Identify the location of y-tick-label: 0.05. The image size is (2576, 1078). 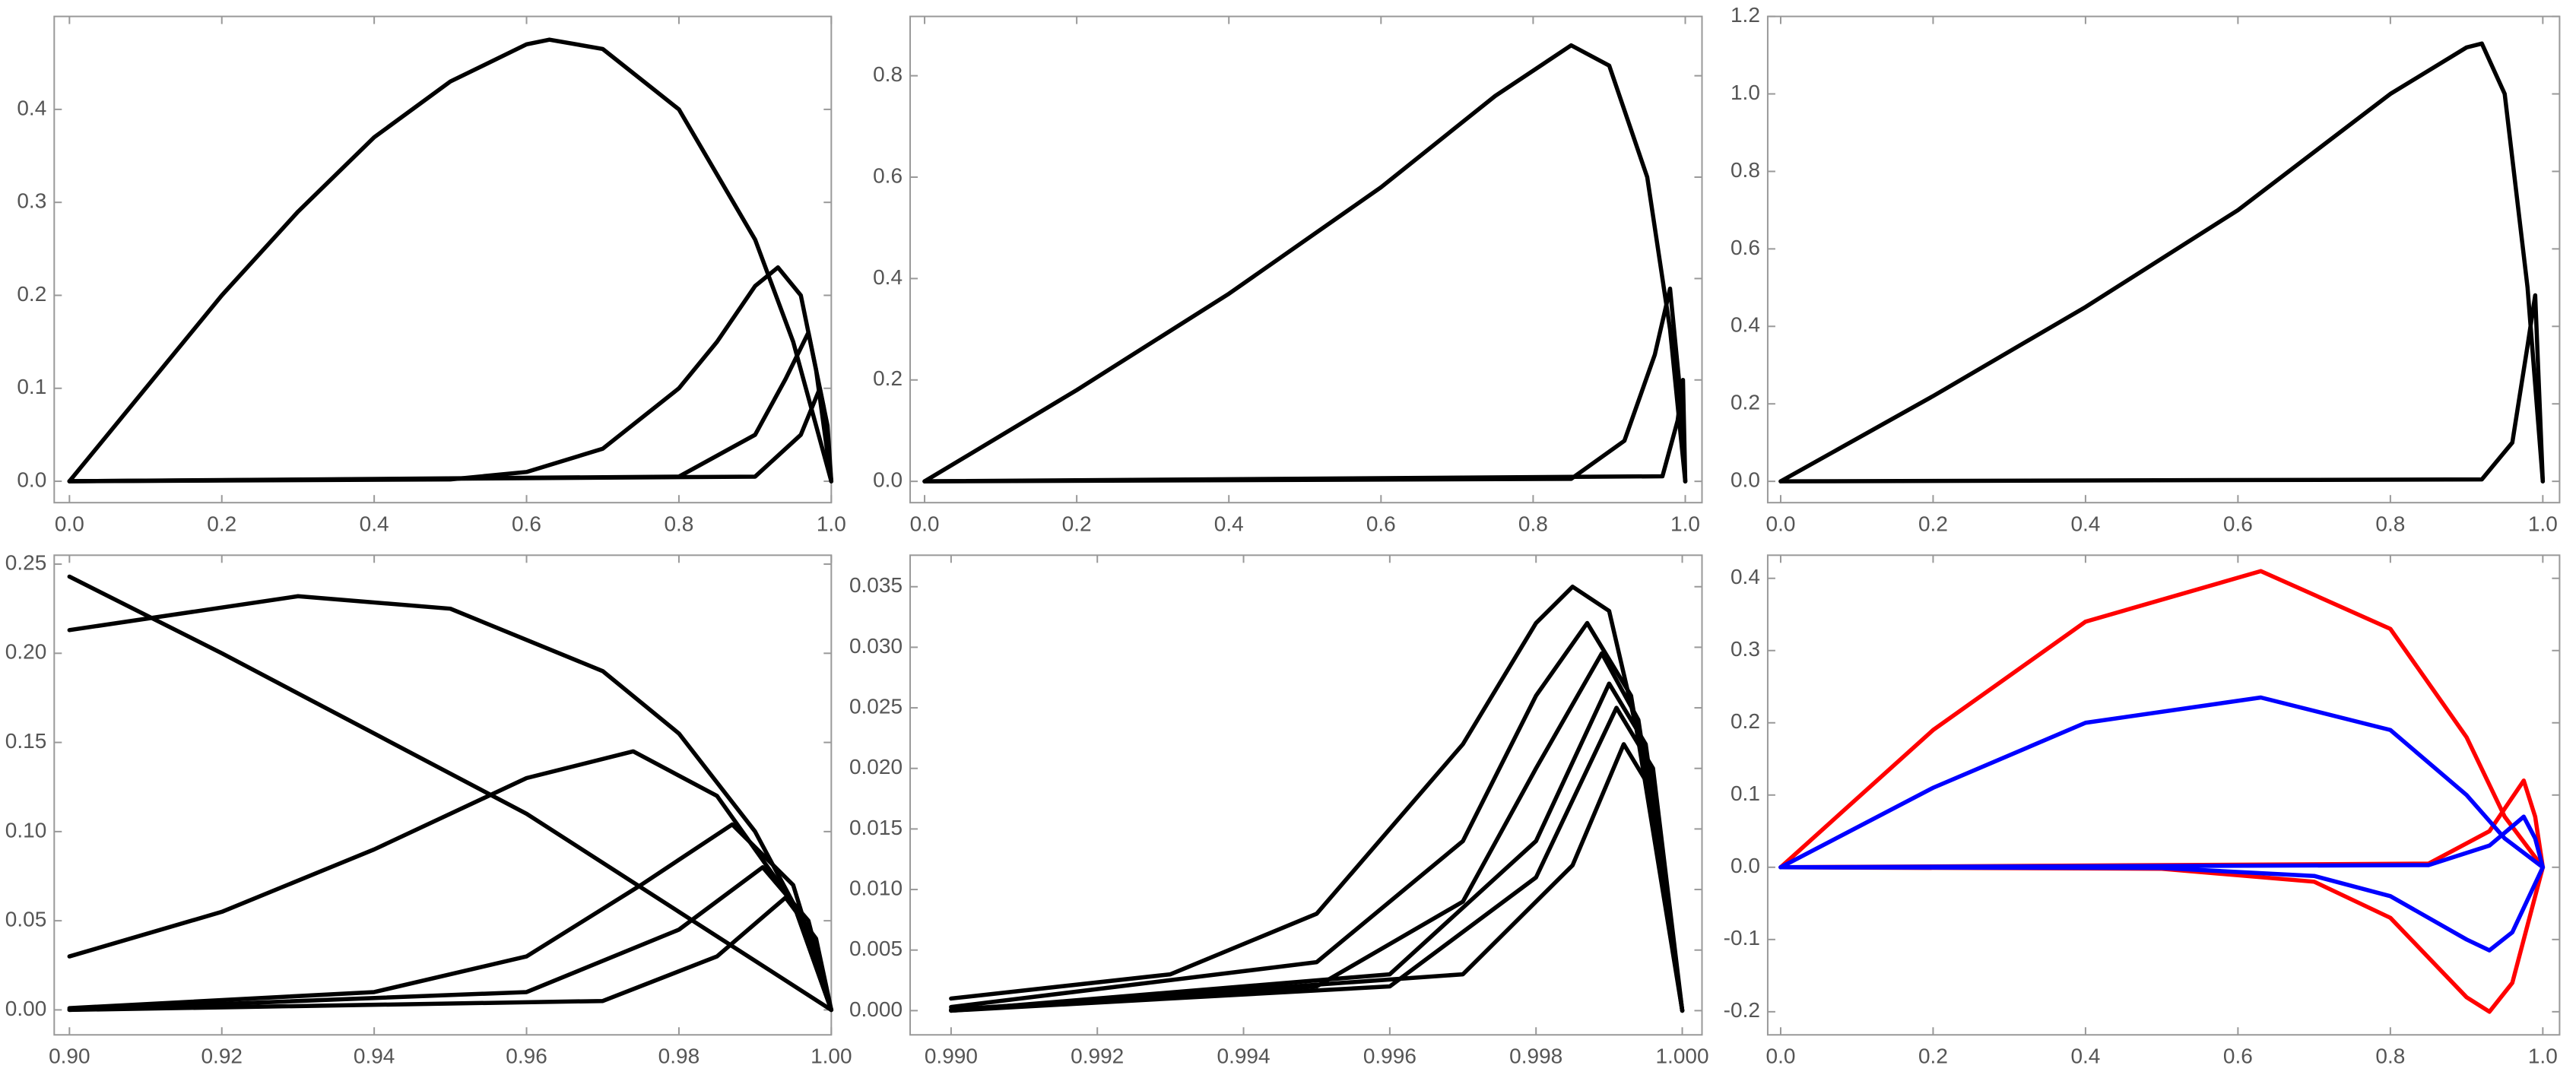
(26, 919).